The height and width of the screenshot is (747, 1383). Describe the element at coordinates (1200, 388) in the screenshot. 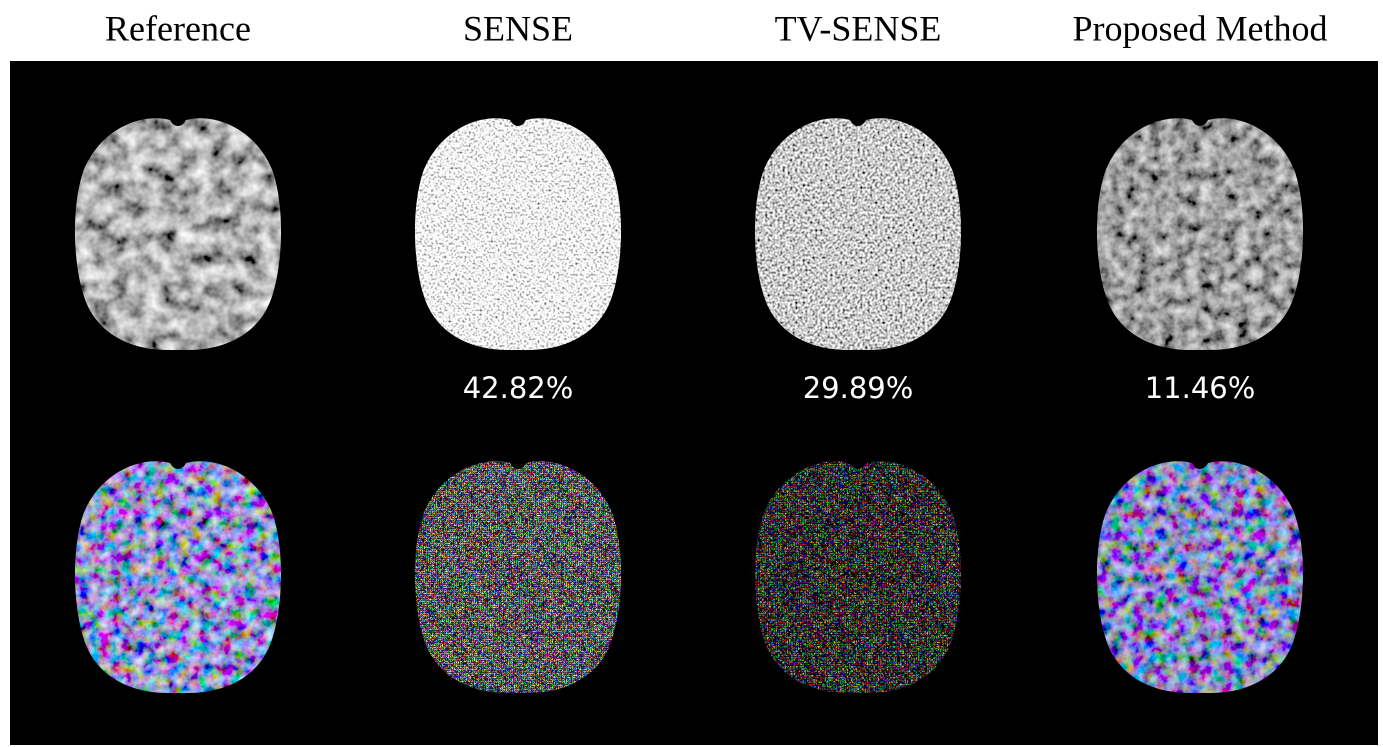

I see `error-label: 11.46%` at that location.